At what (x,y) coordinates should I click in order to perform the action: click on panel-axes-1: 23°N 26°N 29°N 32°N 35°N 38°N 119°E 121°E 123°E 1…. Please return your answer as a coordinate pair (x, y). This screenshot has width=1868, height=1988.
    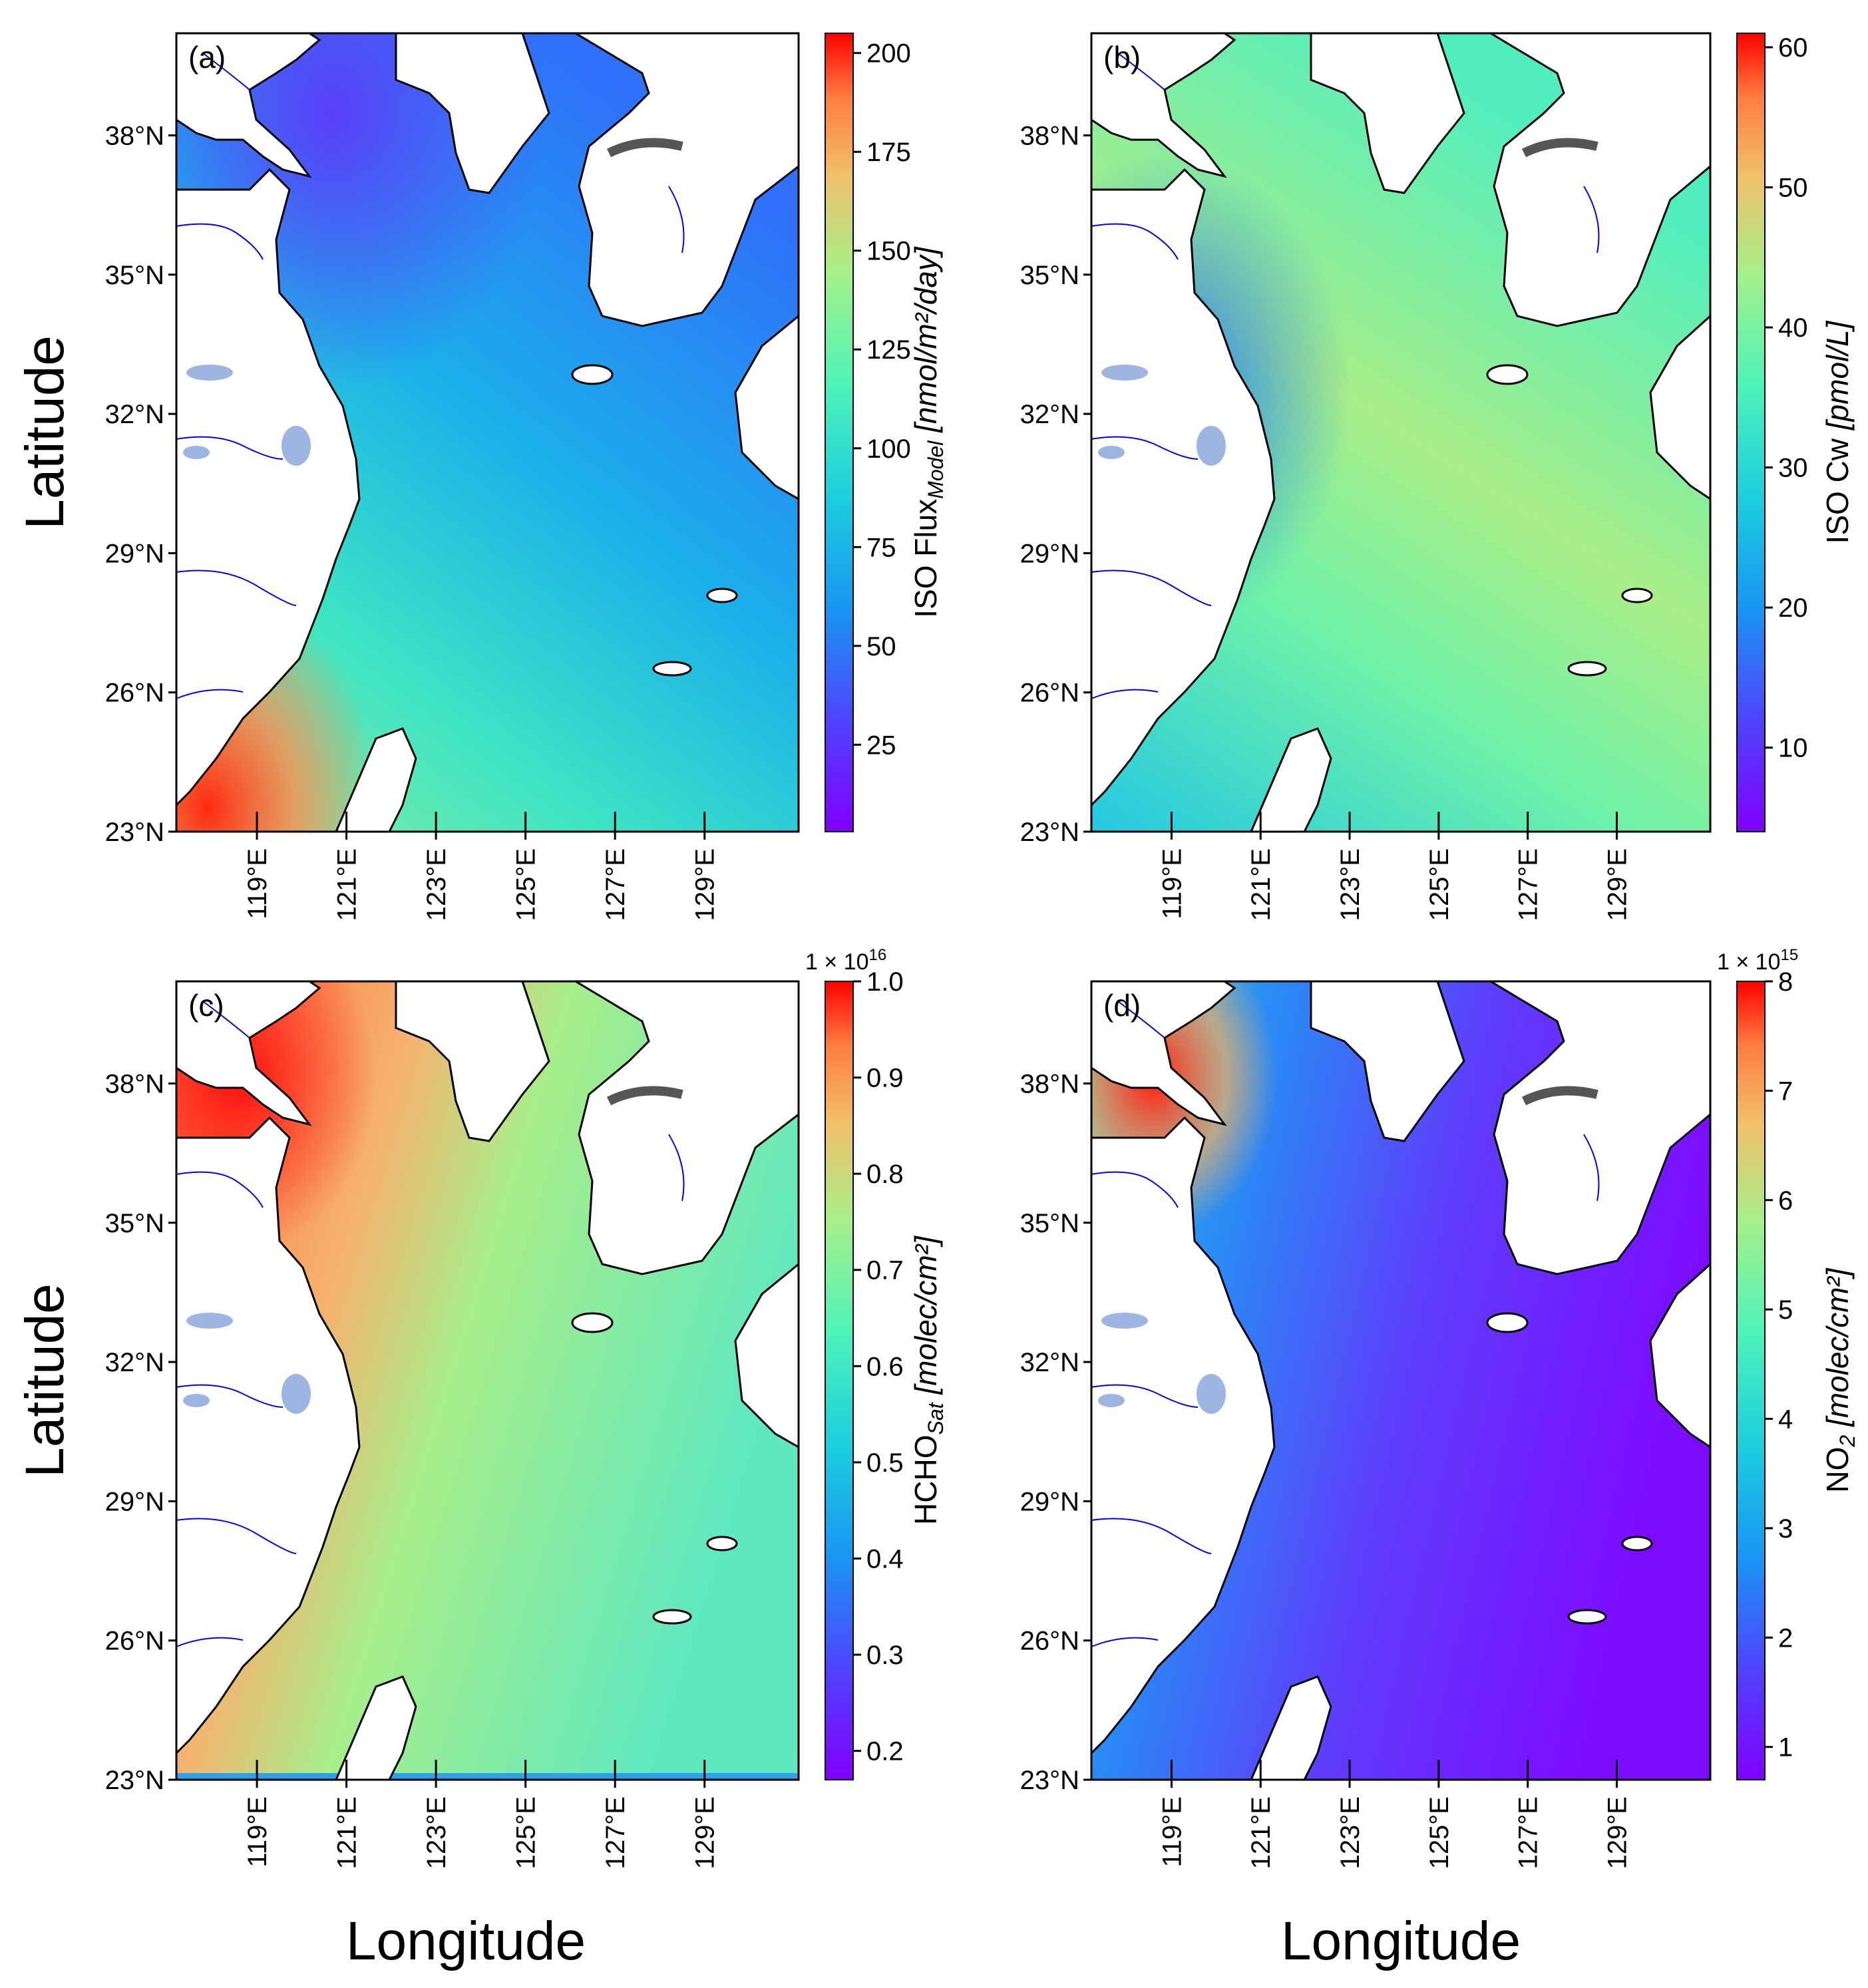
    Looking at the image, I should click on (412, 521).